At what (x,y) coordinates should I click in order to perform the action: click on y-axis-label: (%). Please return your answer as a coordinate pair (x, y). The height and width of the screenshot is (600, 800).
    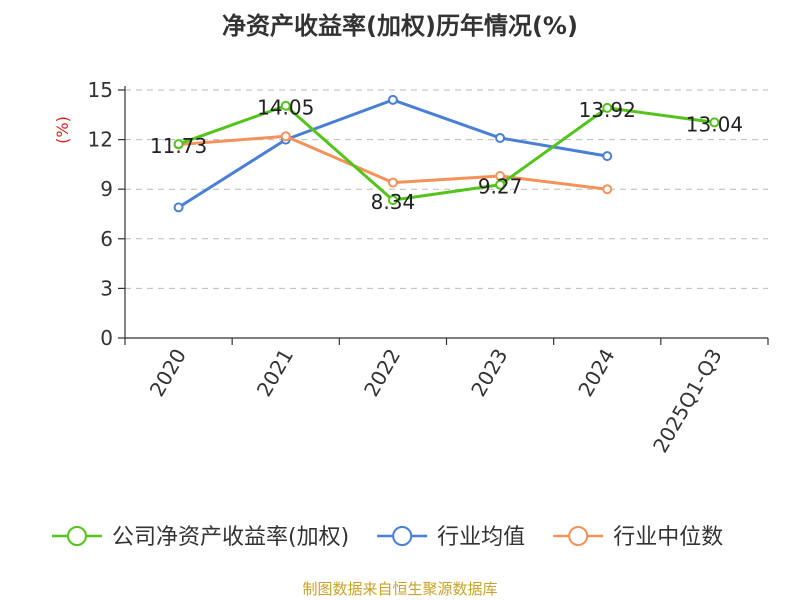
    Looking at the image, I should click on (62, 130).